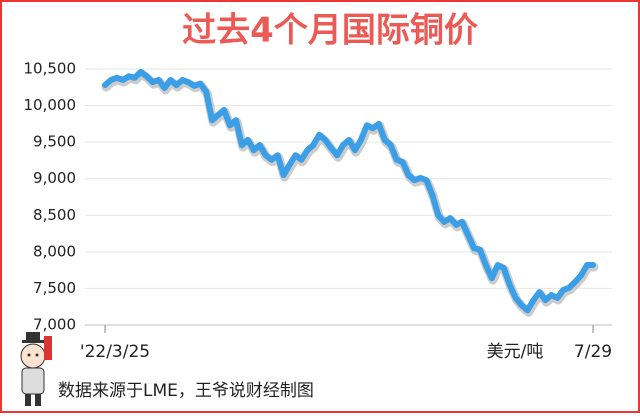 The height and width of the screenshot is (417, 640). Describe the element at coordinates (54, 325) in the screenshot. I see `y-tick-label: 7,000` at that location.